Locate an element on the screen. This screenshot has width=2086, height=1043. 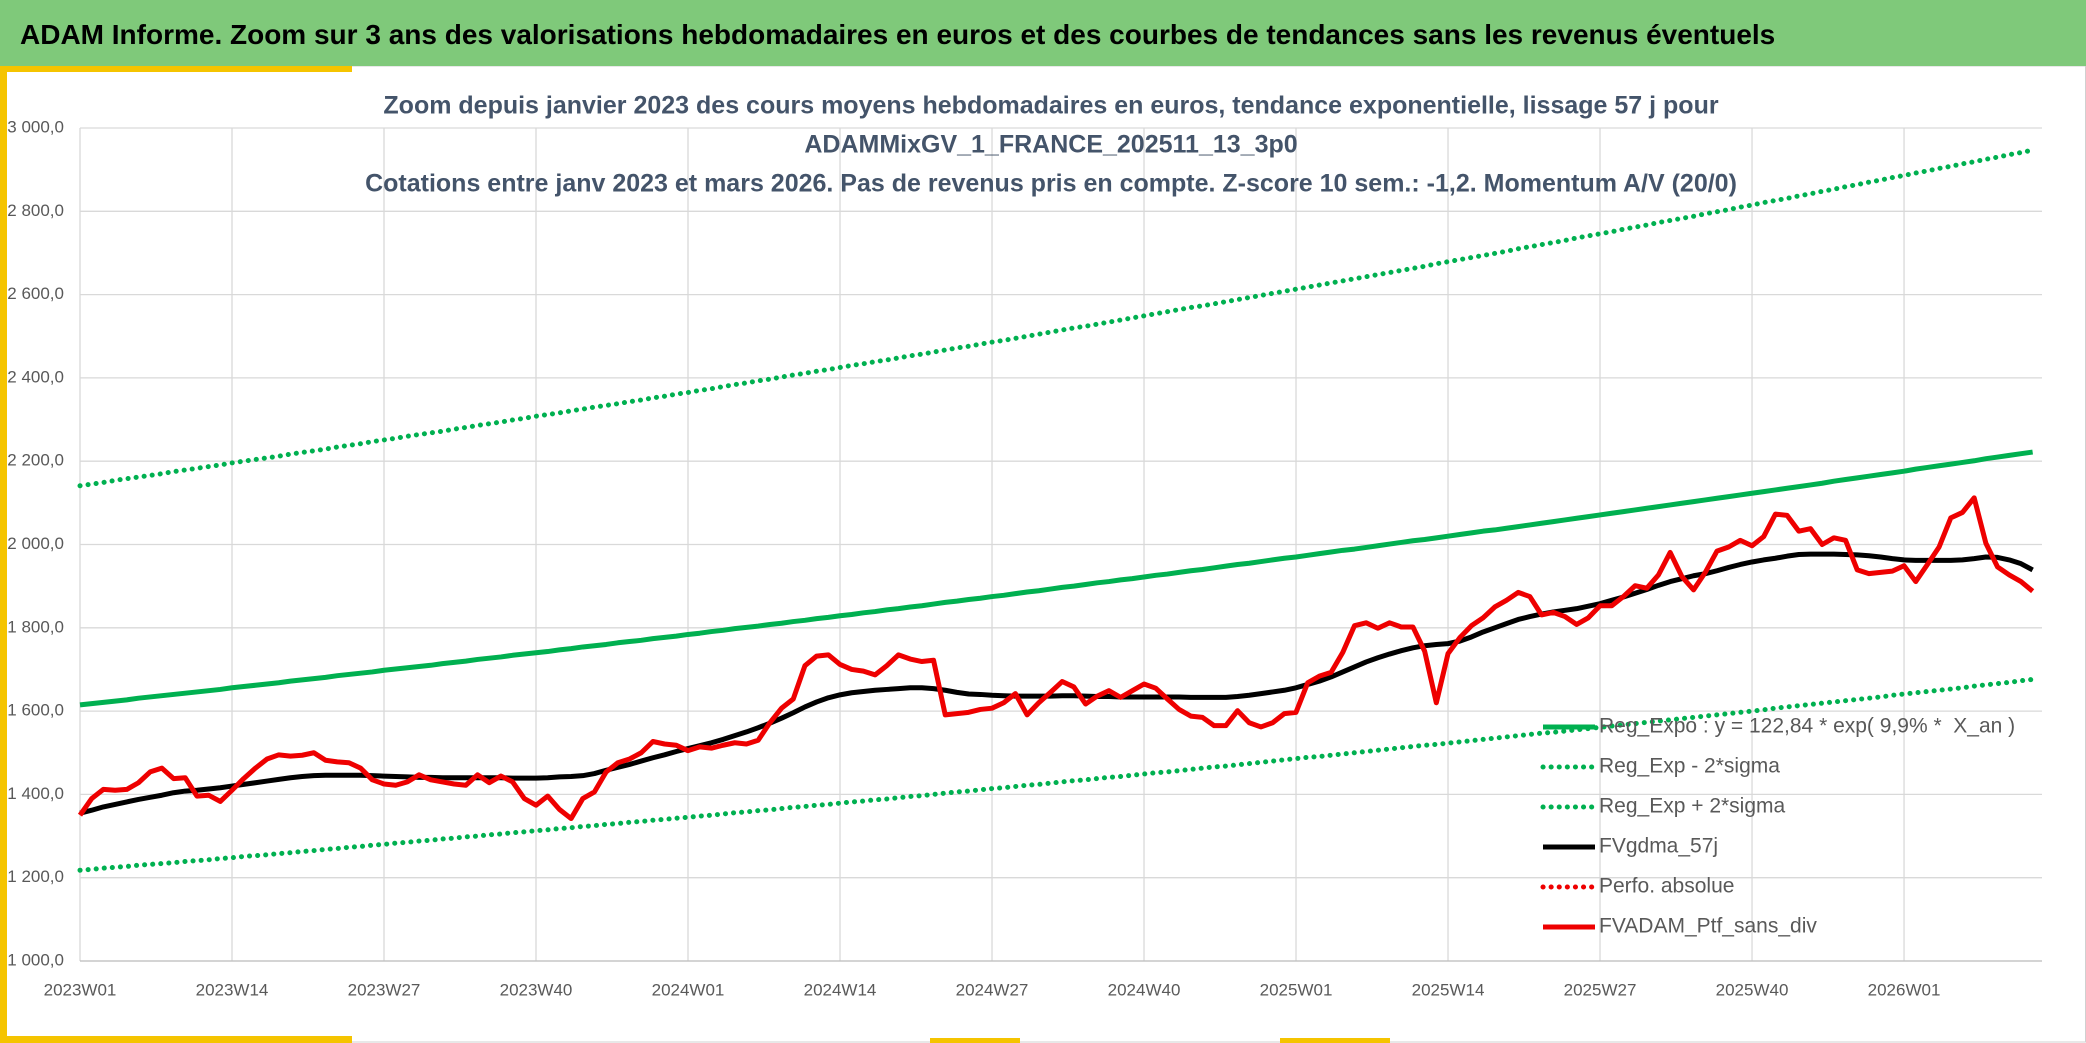
legend-label: Reg_Exp - 2*sigma is located at coordinates (1689, 766).